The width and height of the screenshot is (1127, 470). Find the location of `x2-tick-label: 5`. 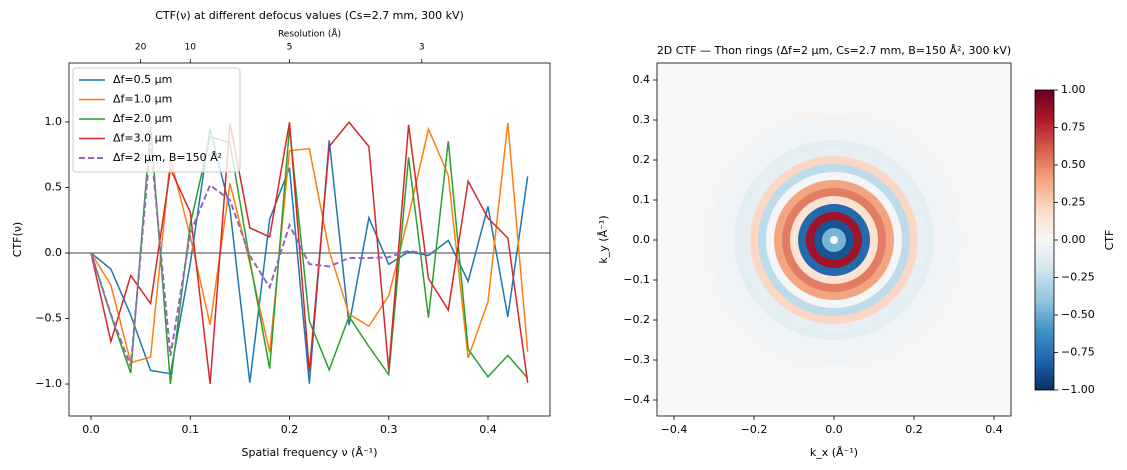

x2-tick-label: 5 is located at coordinates (290, 48).